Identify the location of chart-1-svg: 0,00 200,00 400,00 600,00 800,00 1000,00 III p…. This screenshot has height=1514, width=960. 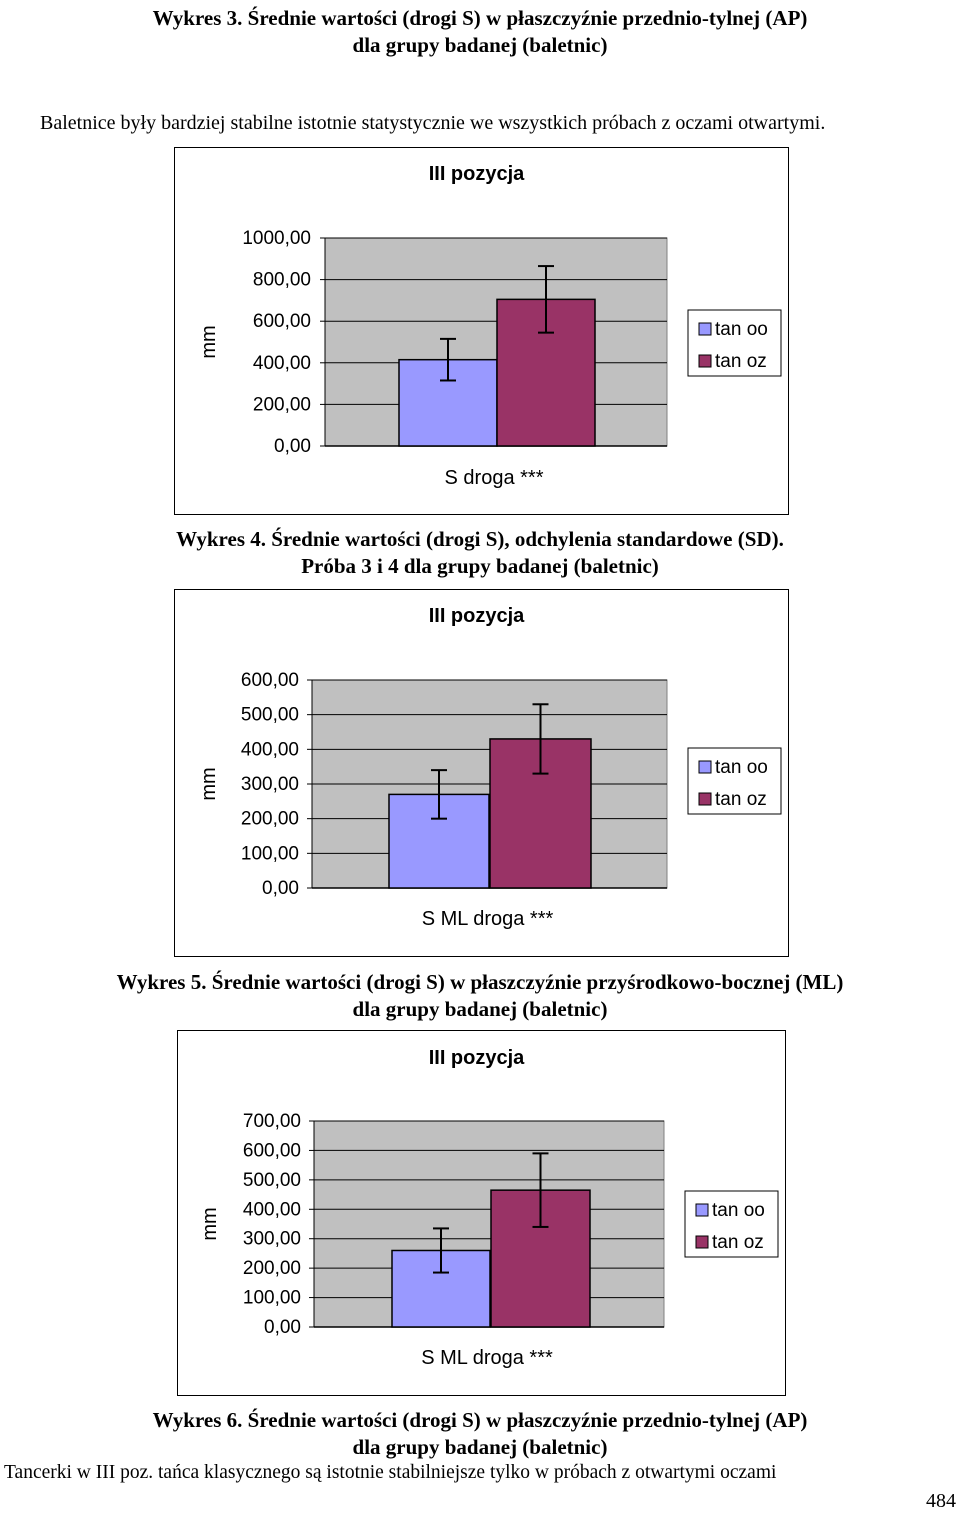
(490, 326).